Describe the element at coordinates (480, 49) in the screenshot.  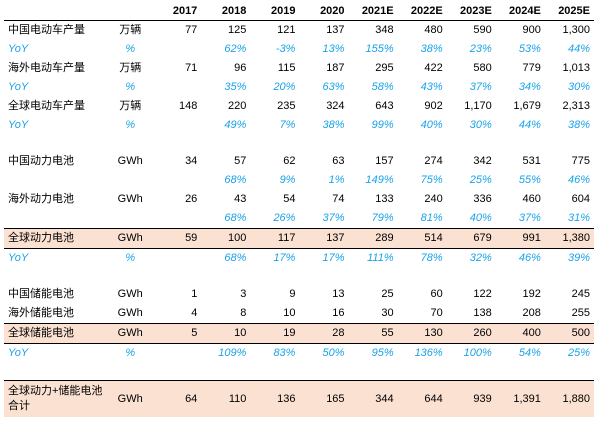
I see `value-cell: 23%` at that location.